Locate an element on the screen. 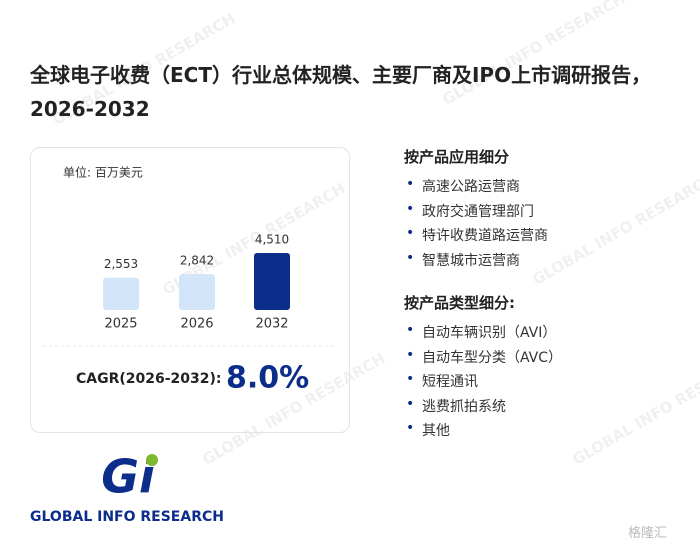  list-item: 智慧城市运营商 is located at coordinates (549, 262).